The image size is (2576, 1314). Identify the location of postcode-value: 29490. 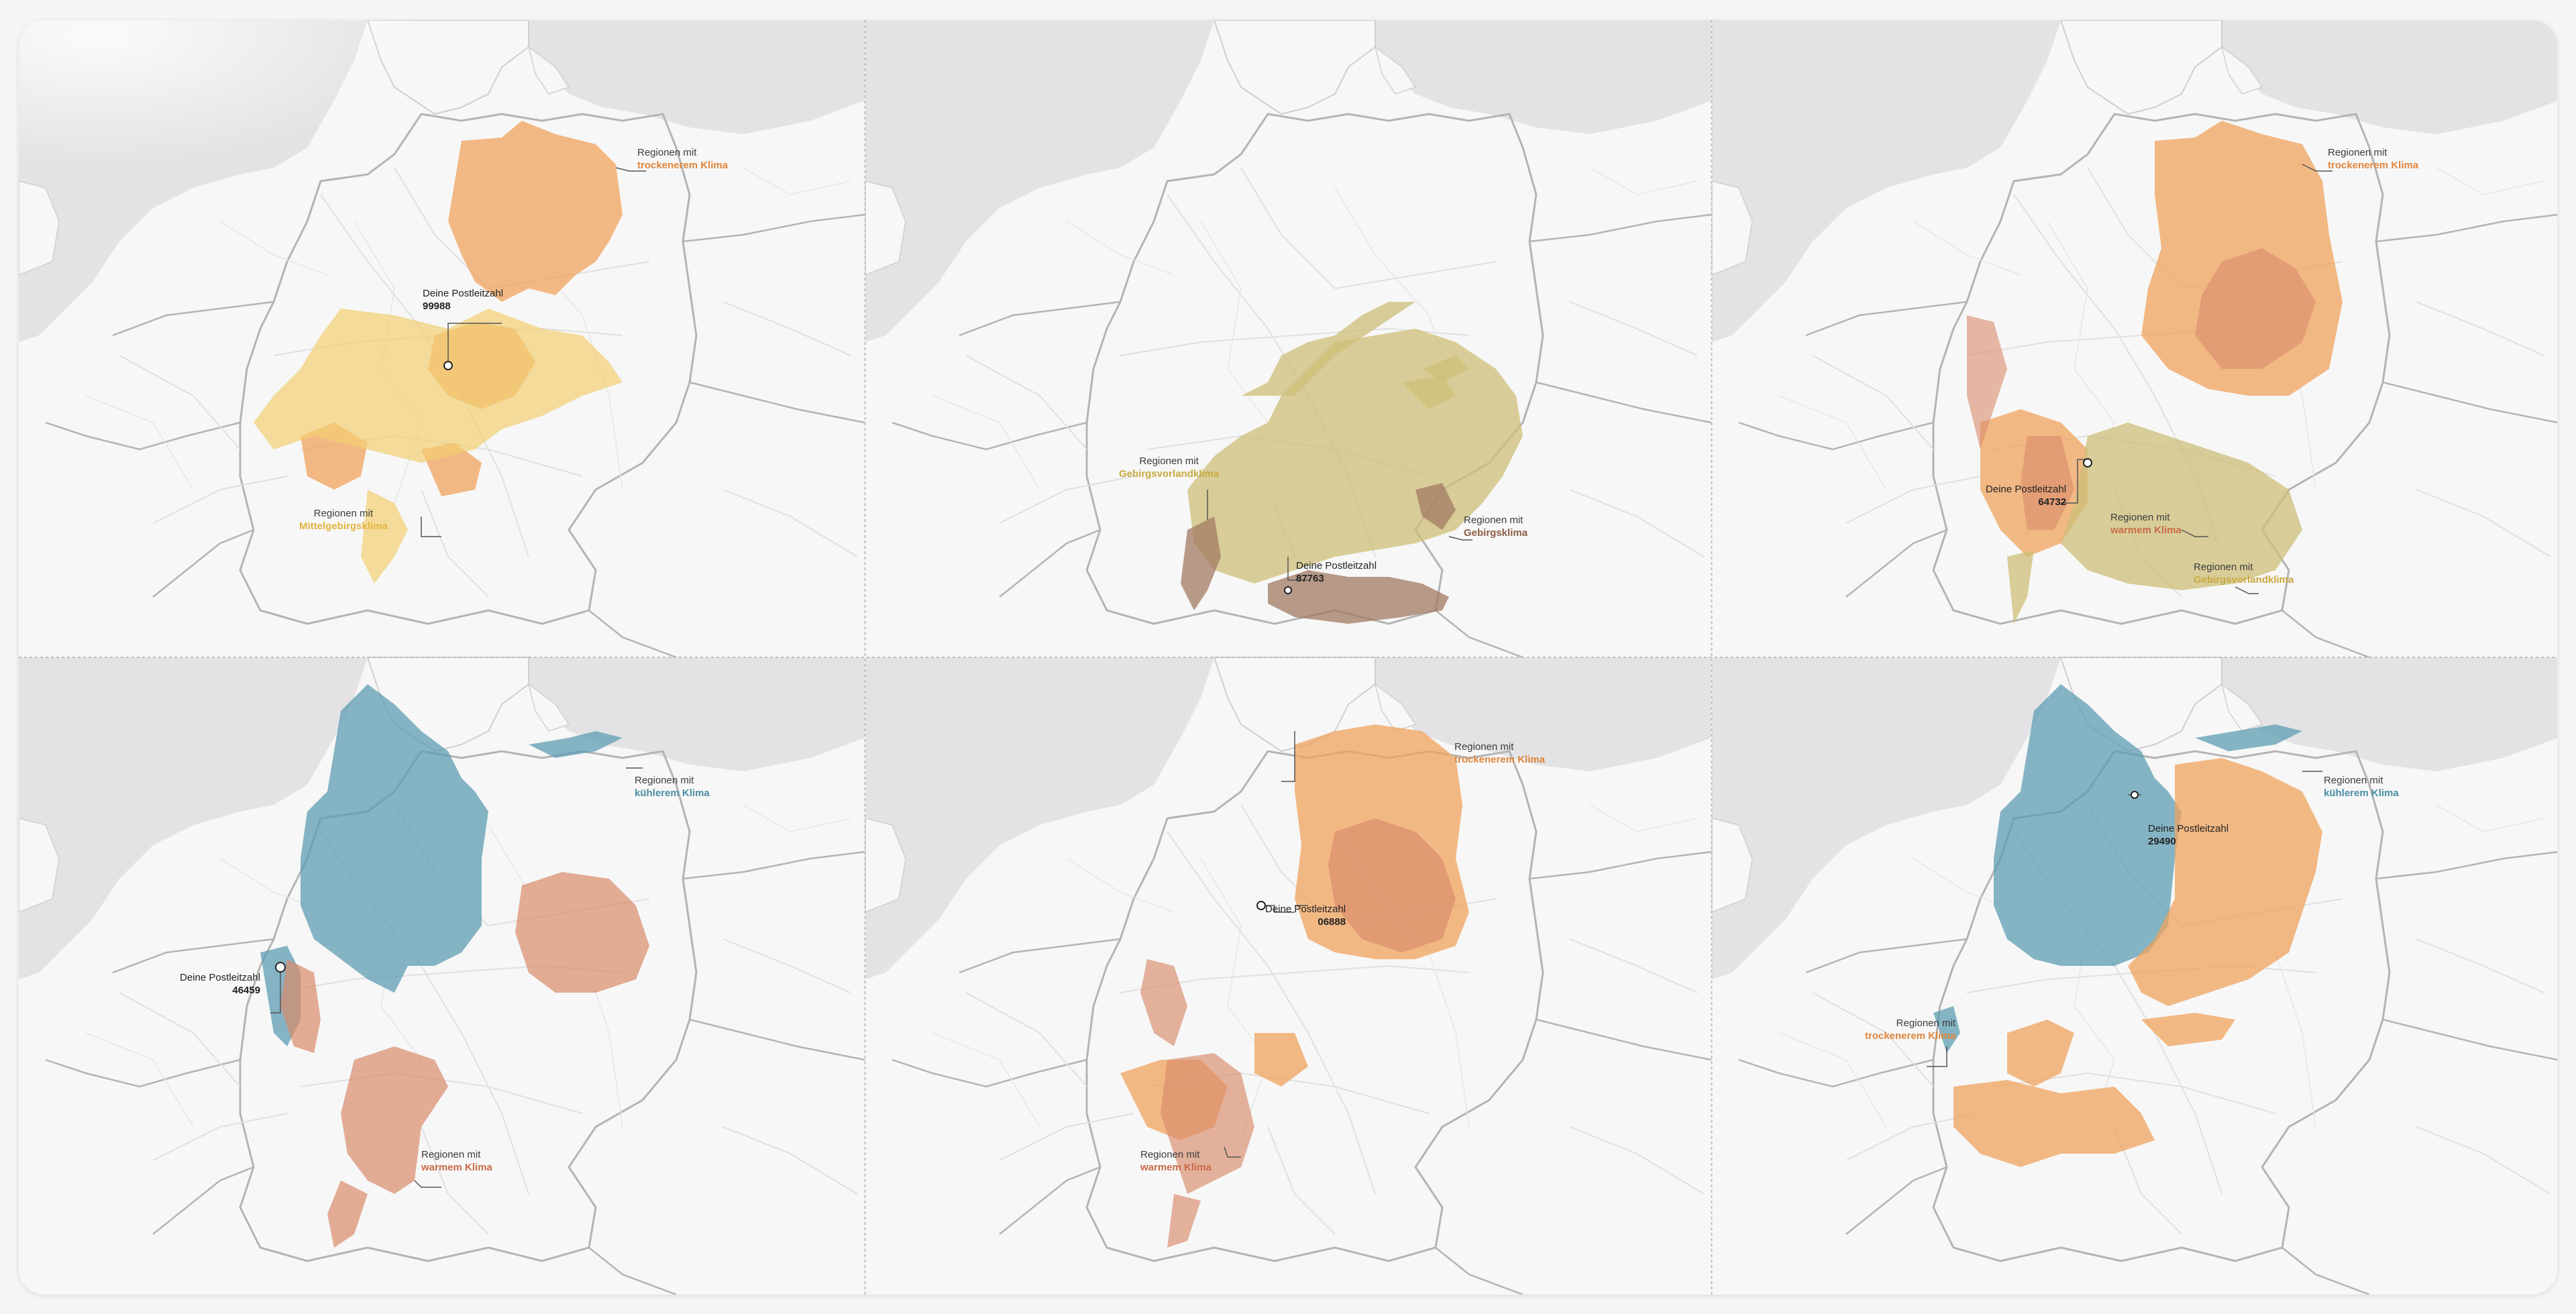
(2162, 841).